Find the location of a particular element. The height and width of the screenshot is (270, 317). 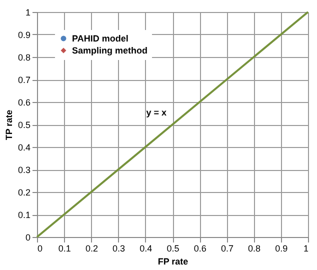

y-tick-label: 0.2 is located at coordinates (24, 193).